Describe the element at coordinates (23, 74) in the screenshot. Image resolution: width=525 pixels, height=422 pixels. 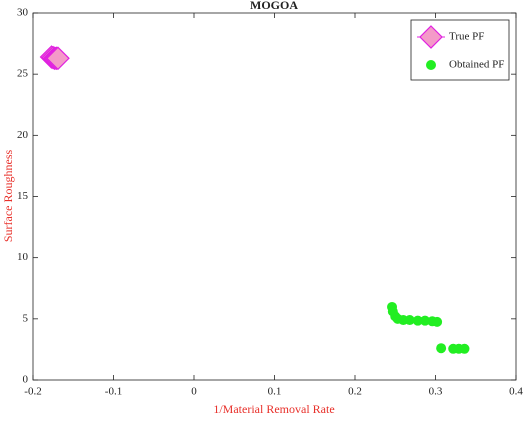
I see `y-tick-label: 25` at that location.